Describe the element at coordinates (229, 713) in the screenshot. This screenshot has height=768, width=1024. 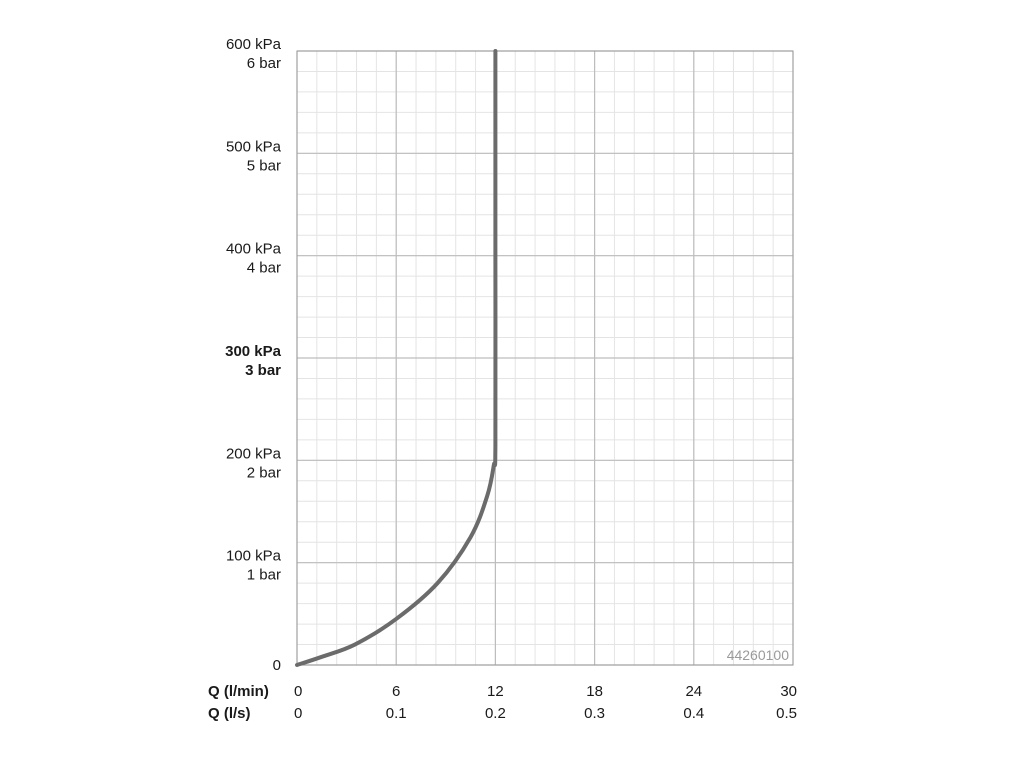
I see `x-axis-secondary-title: Q (l/s)` at that location.